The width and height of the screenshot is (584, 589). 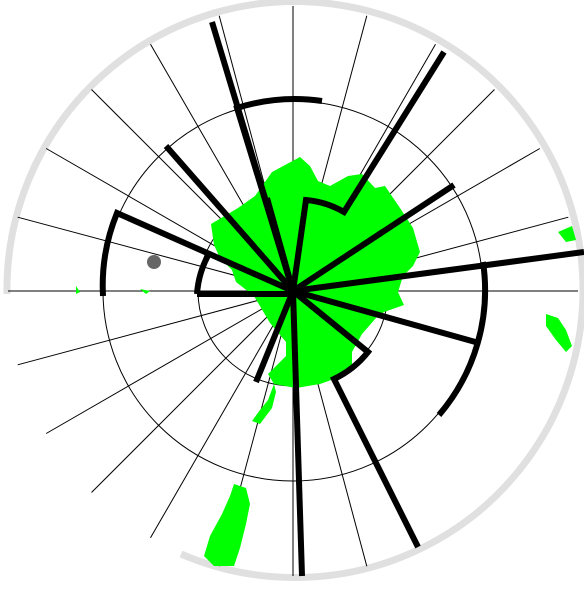 I want to click on right-land-upper, so click(x=567, y=234).